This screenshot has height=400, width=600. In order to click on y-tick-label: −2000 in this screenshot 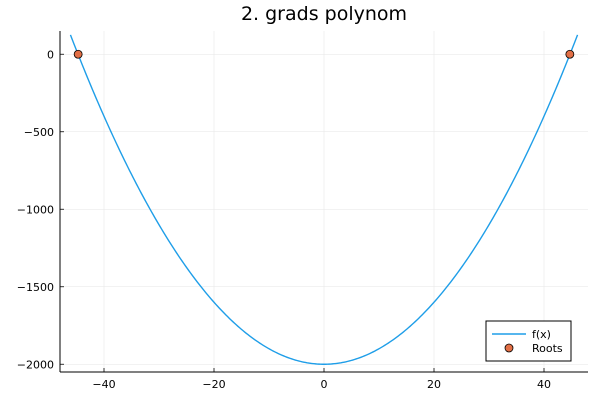, I will do `click(35, 364)`.